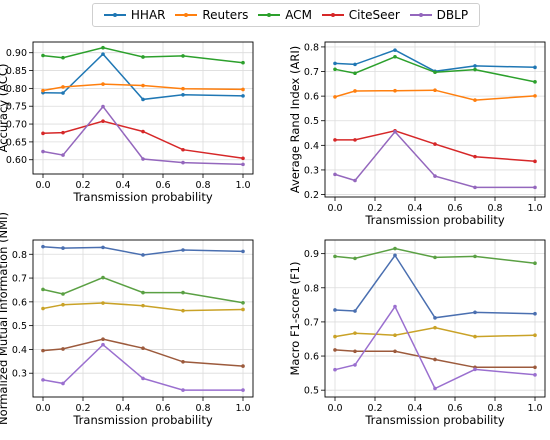 This screenshot has height=440, width=550. Describe the element at coordinates (16, 125) in the screenshot. I see `y-tick-label: 0.70` at that location.